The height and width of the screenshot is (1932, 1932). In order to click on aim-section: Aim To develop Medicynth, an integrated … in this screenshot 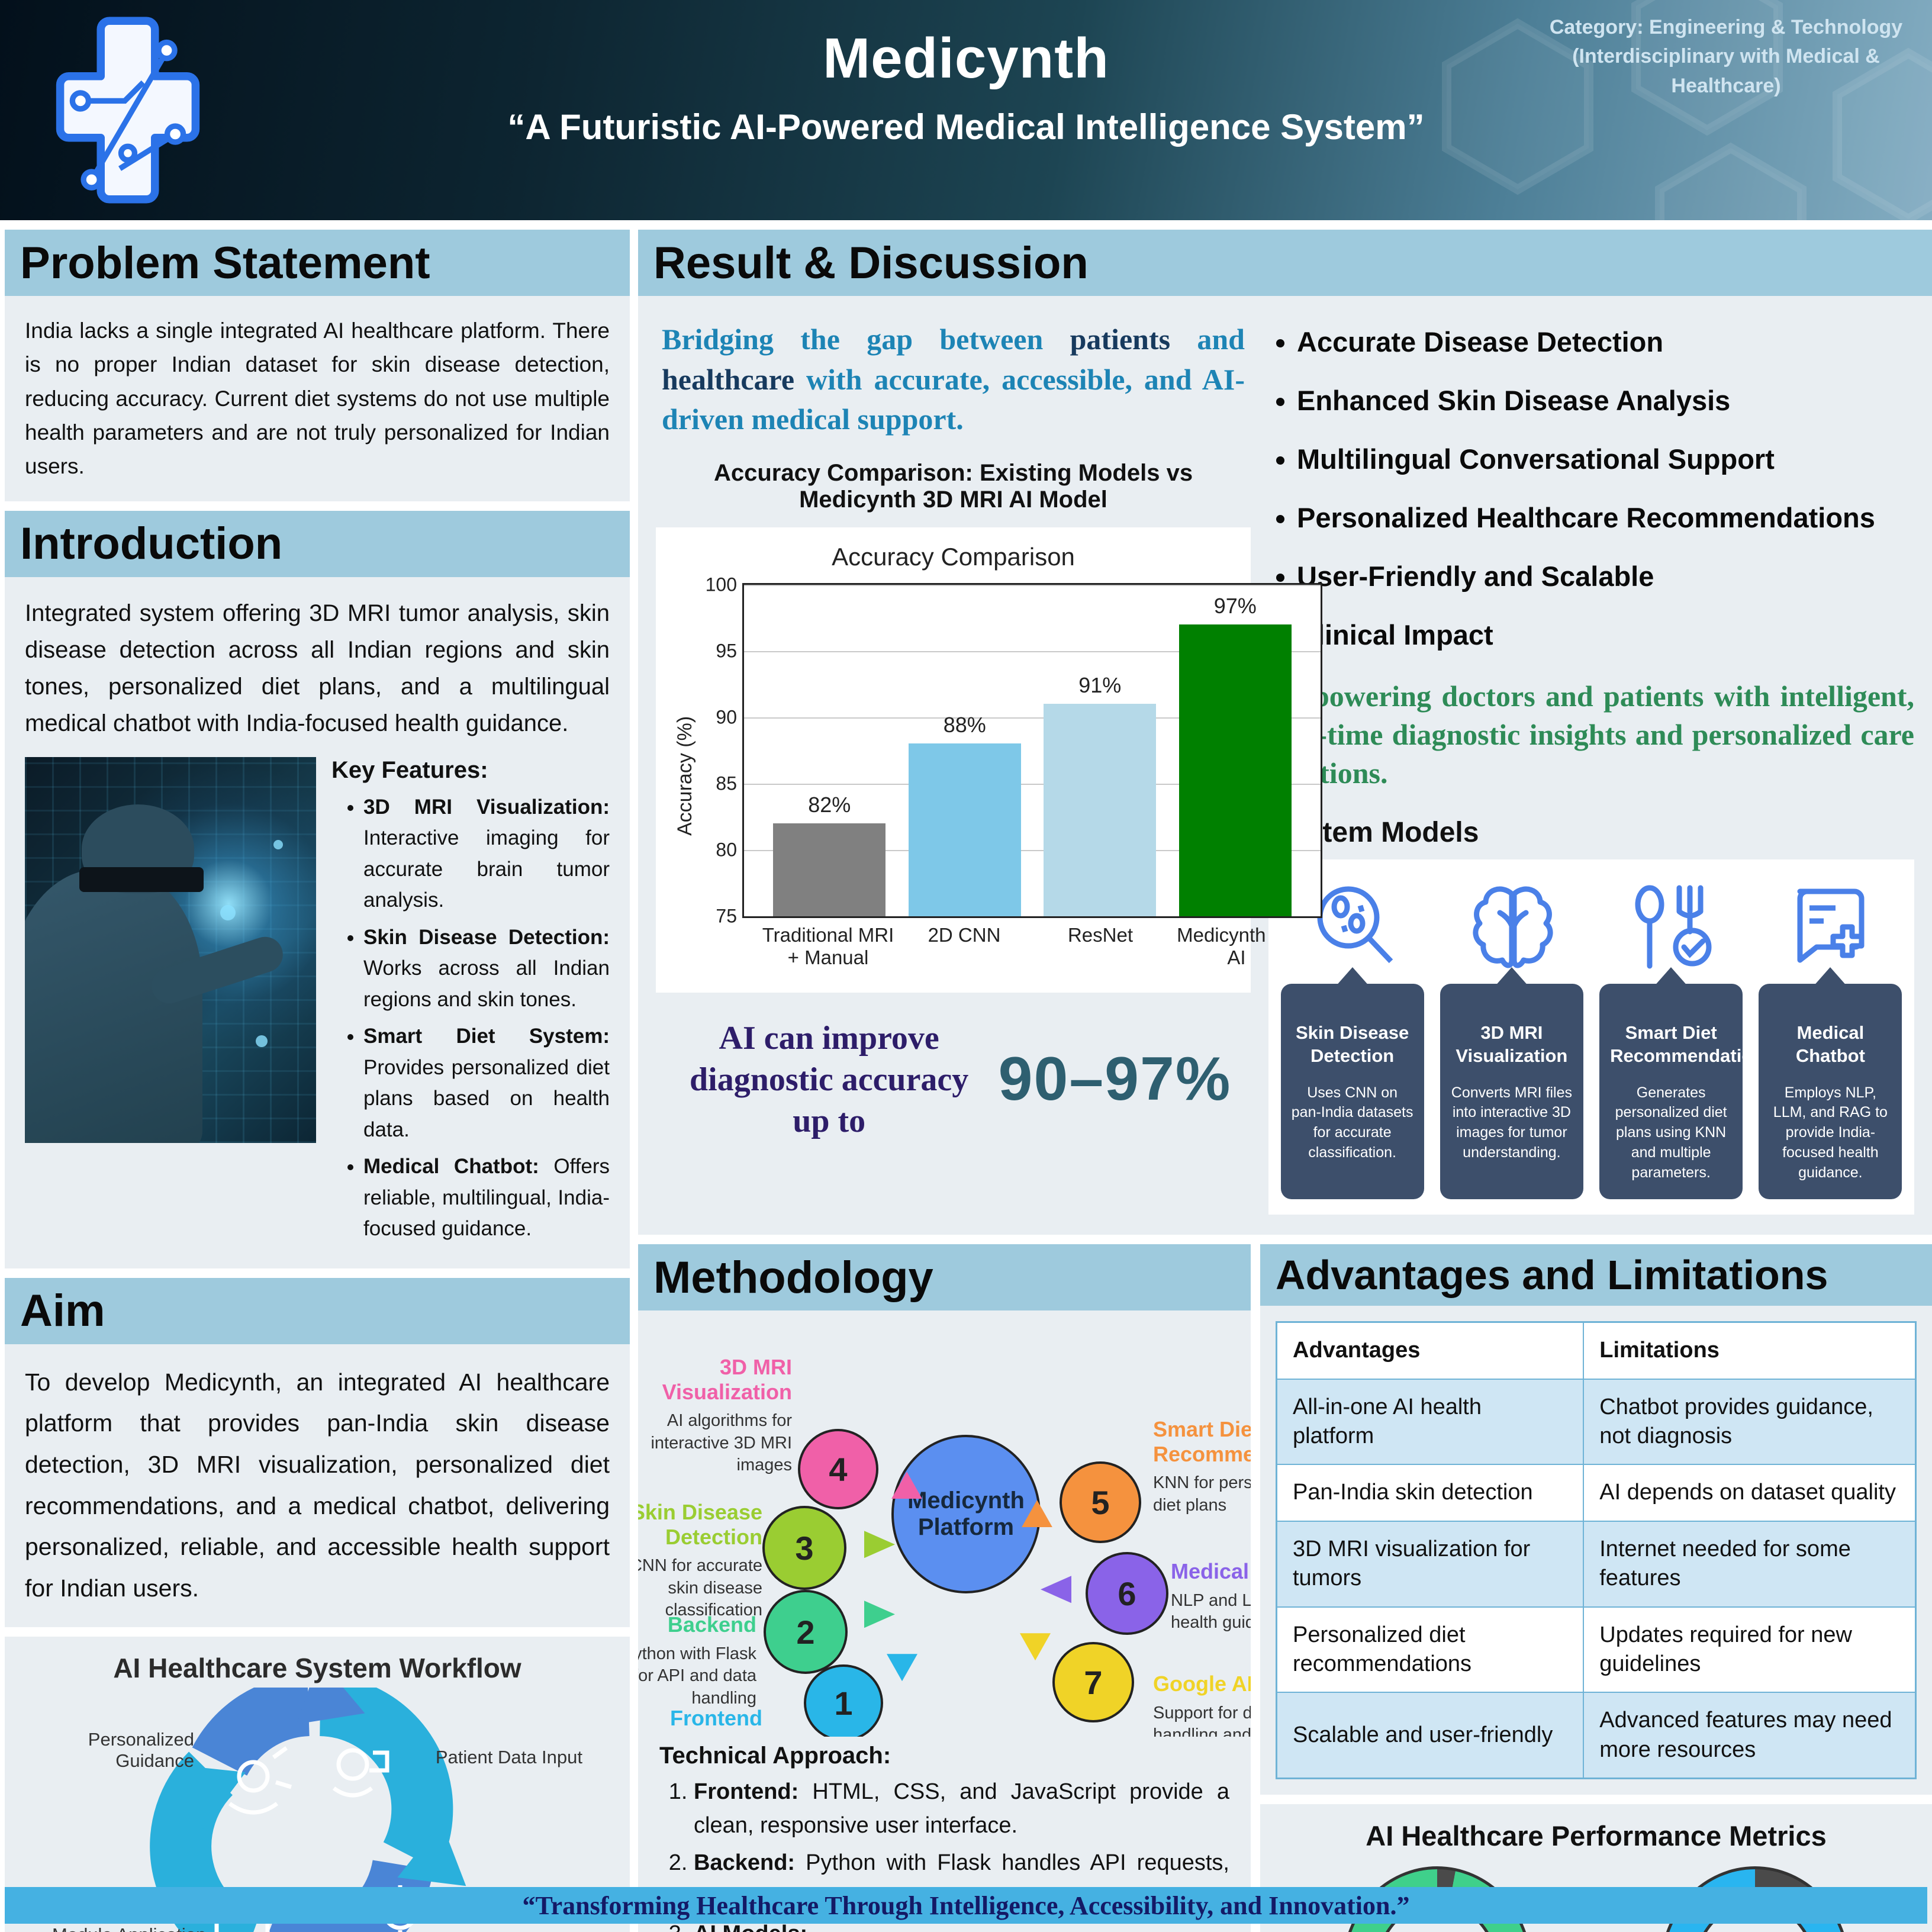, I will do `click(317, 1452)`.